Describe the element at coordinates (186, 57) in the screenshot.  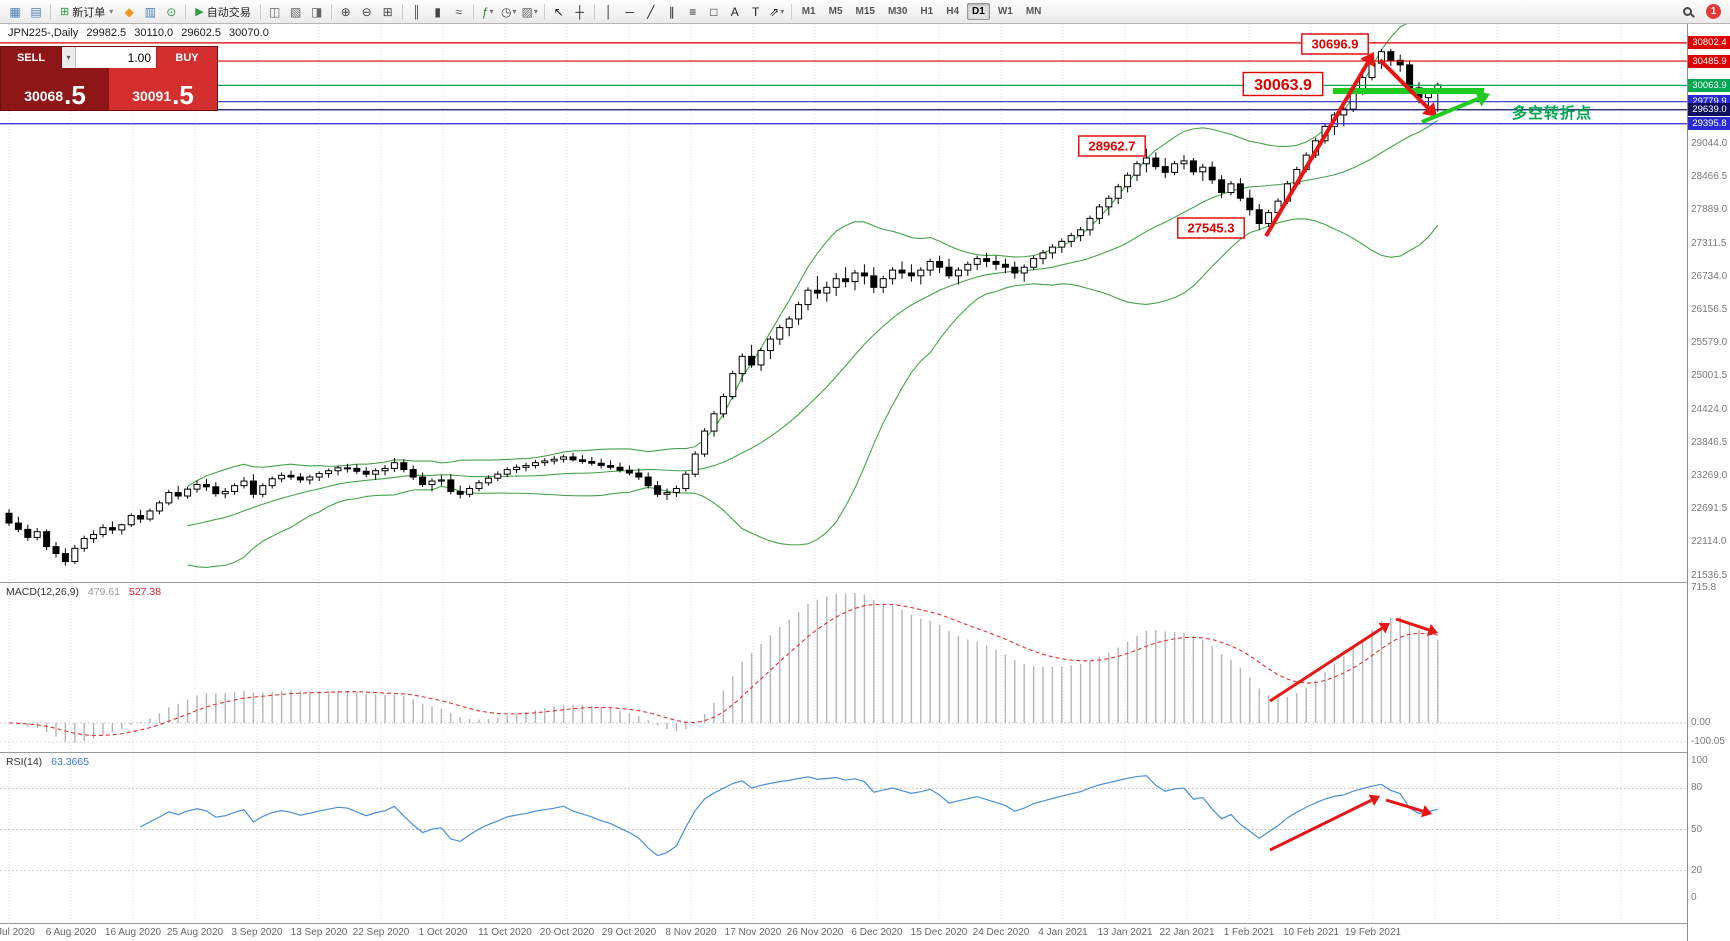
I see `buy-button: BUY` at that location.